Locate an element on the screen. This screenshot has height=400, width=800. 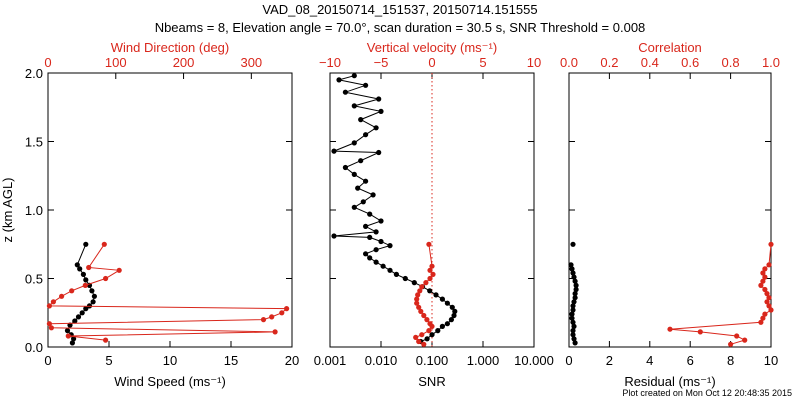
wind-y-tick-label: 2.0 is located at coordinates (34, 73).